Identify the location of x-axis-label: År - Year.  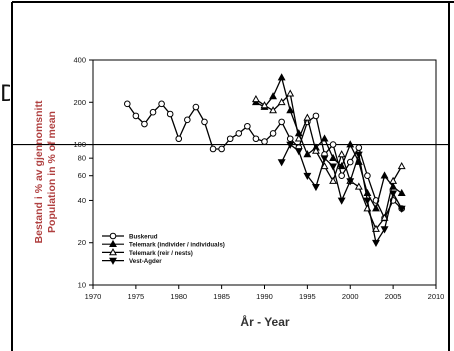
(264, 321).